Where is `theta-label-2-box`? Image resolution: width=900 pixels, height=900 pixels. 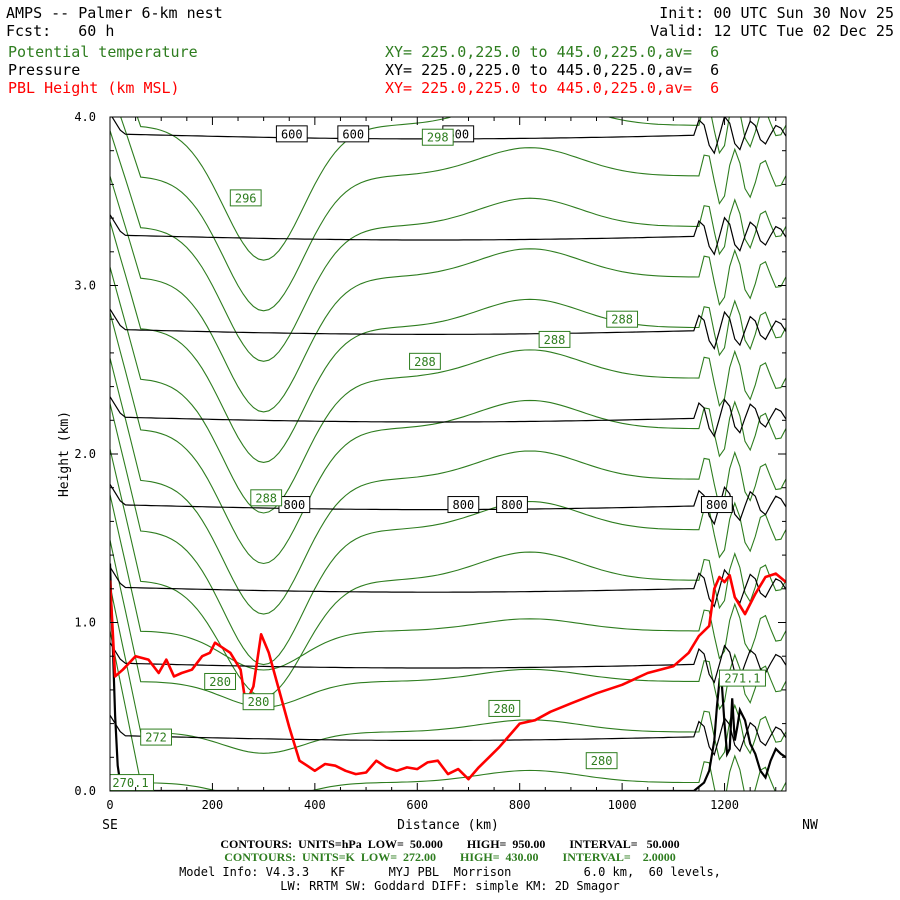
theta-label-2-box is located at coordinates (425, 361).